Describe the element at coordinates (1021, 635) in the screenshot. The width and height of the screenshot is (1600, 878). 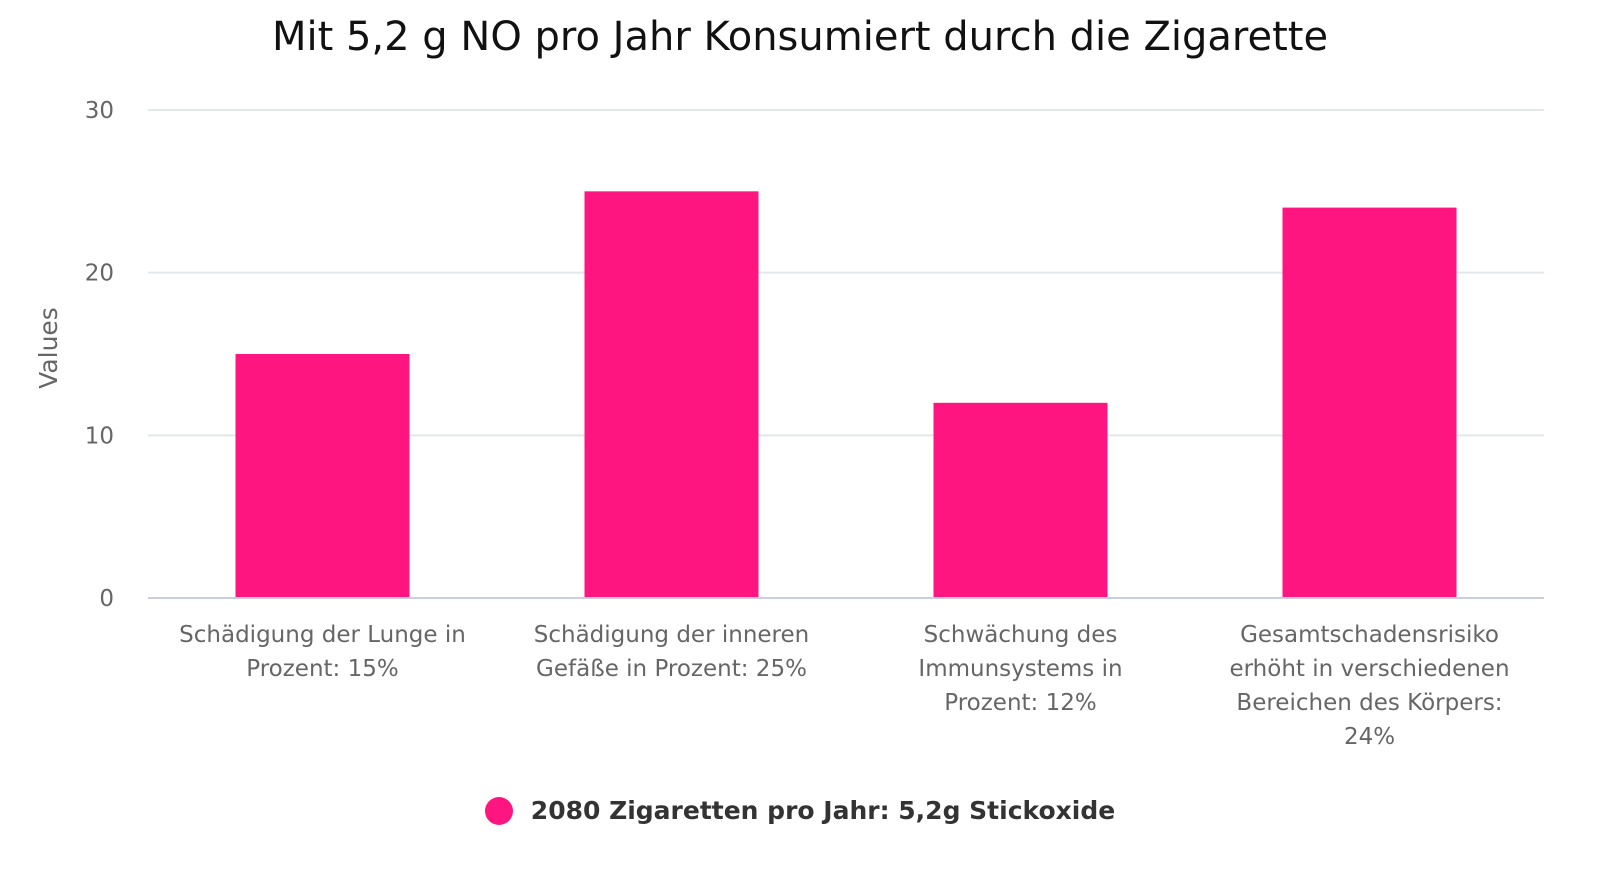
I see `x-category-label-line: Schwächung des` at that location.